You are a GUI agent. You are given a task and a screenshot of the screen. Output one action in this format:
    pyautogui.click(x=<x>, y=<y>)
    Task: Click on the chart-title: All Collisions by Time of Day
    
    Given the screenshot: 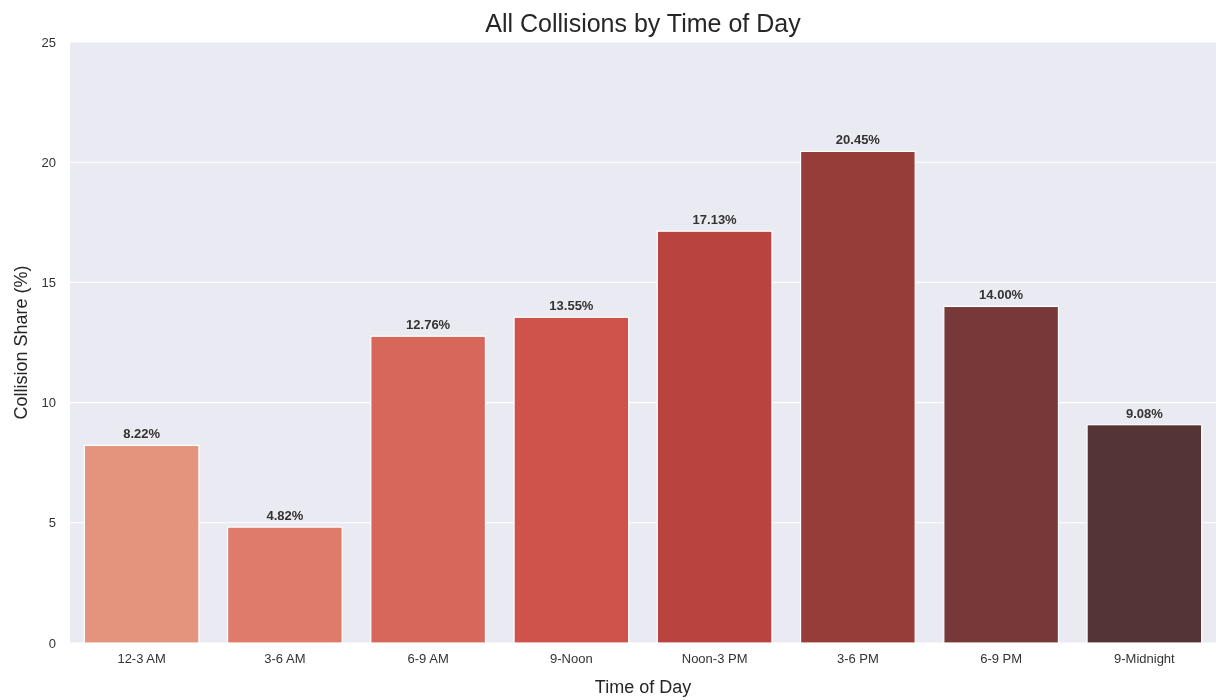 What is the action you would take?
    pyautogui.click(x=643, y=23)
    